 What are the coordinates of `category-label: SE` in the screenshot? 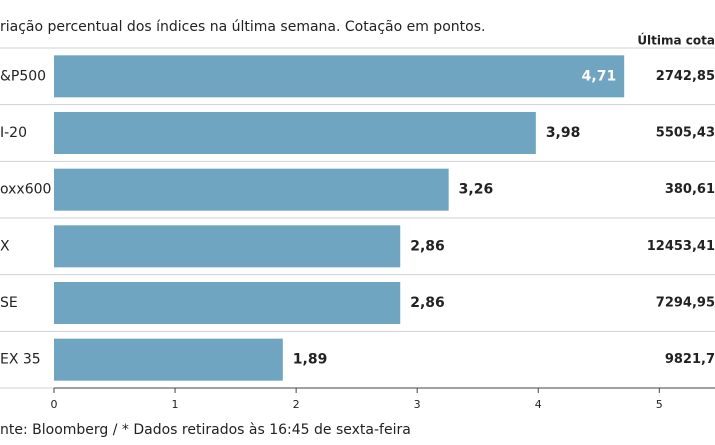 It's located at (9, 303).